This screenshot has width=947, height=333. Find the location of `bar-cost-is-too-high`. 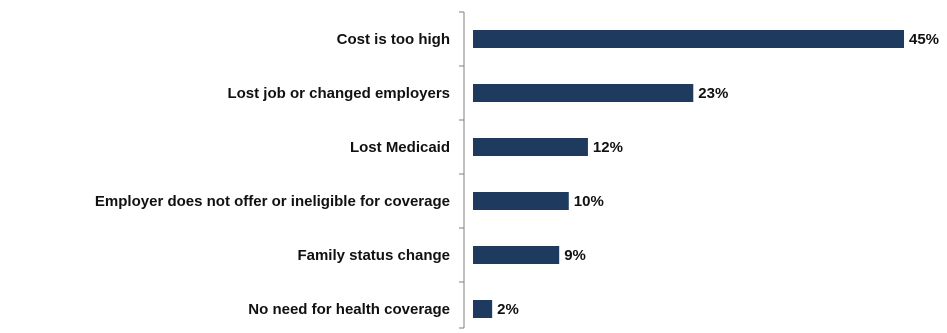

bar-cost-is-too-high is located at coordinates (688, 39).